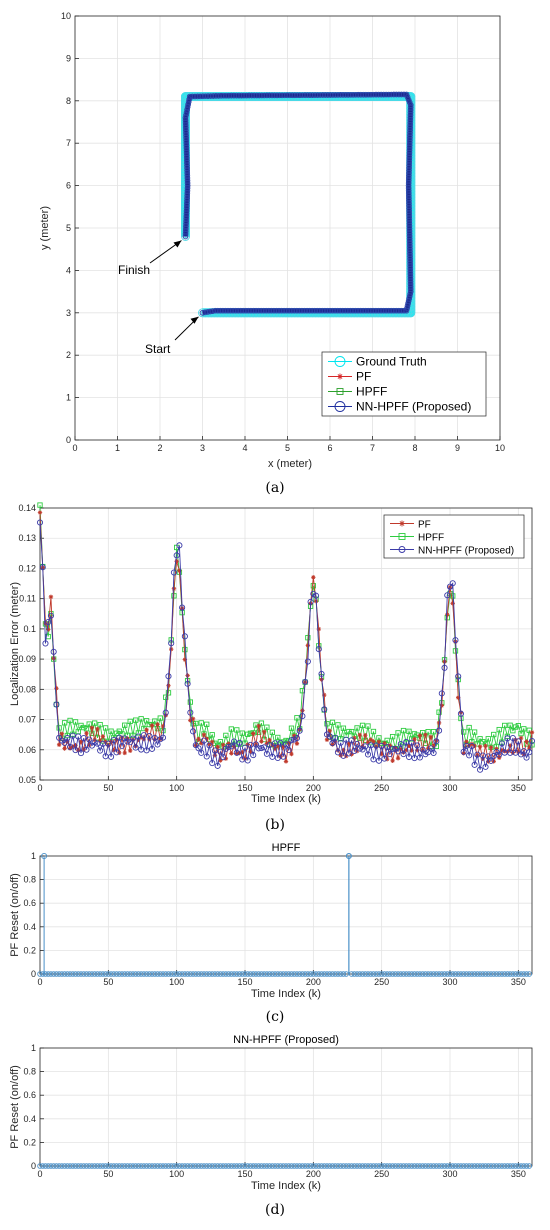 The height and width of the screenshot is (1230, 550). Describe the element at coordinates (39, 982) in the screenshot. I see `x-tick-label: 0` at that location.